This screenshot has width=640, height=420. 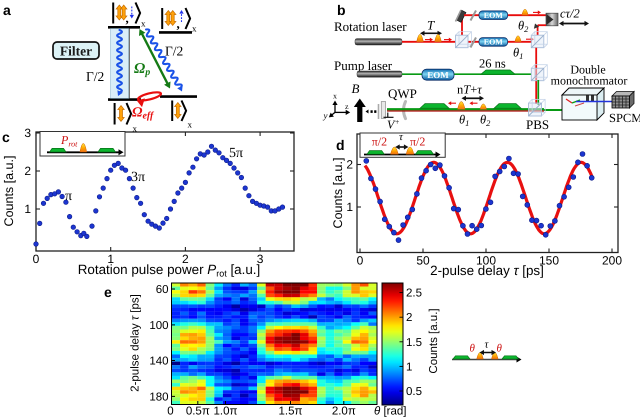 What do you see at coordinates (68, 196) in the screenshot?
I see `svg-text: π` at bounding box center [68, 196].